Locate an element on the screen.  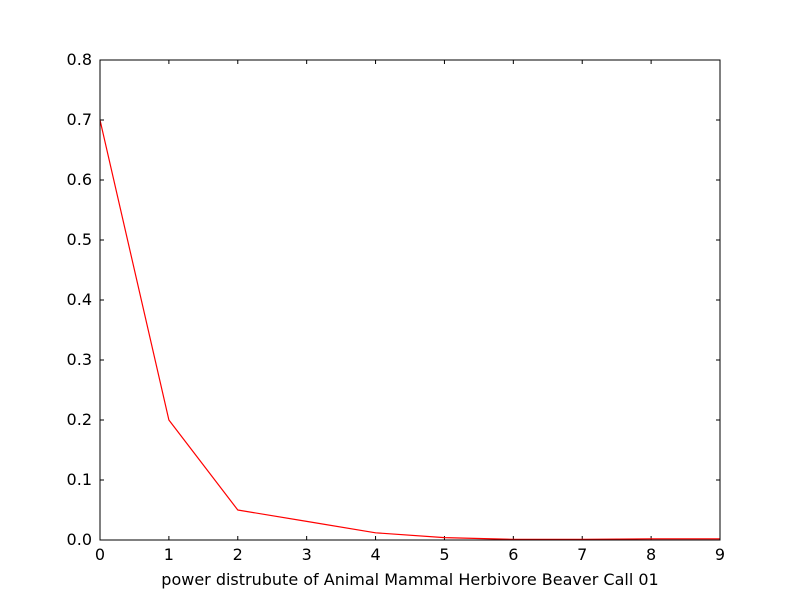
x-tick-label: 8 is located at coordinates (651, 554).